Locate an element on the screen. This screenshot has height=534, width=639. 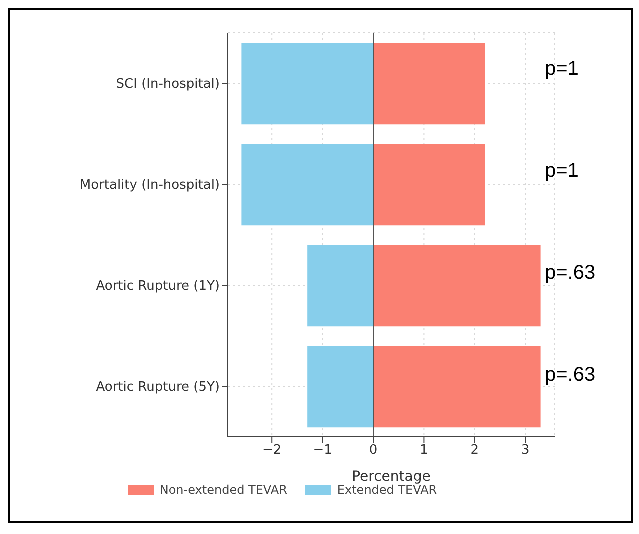
x-tick-label: −2 is located at coordinates (272, 450).